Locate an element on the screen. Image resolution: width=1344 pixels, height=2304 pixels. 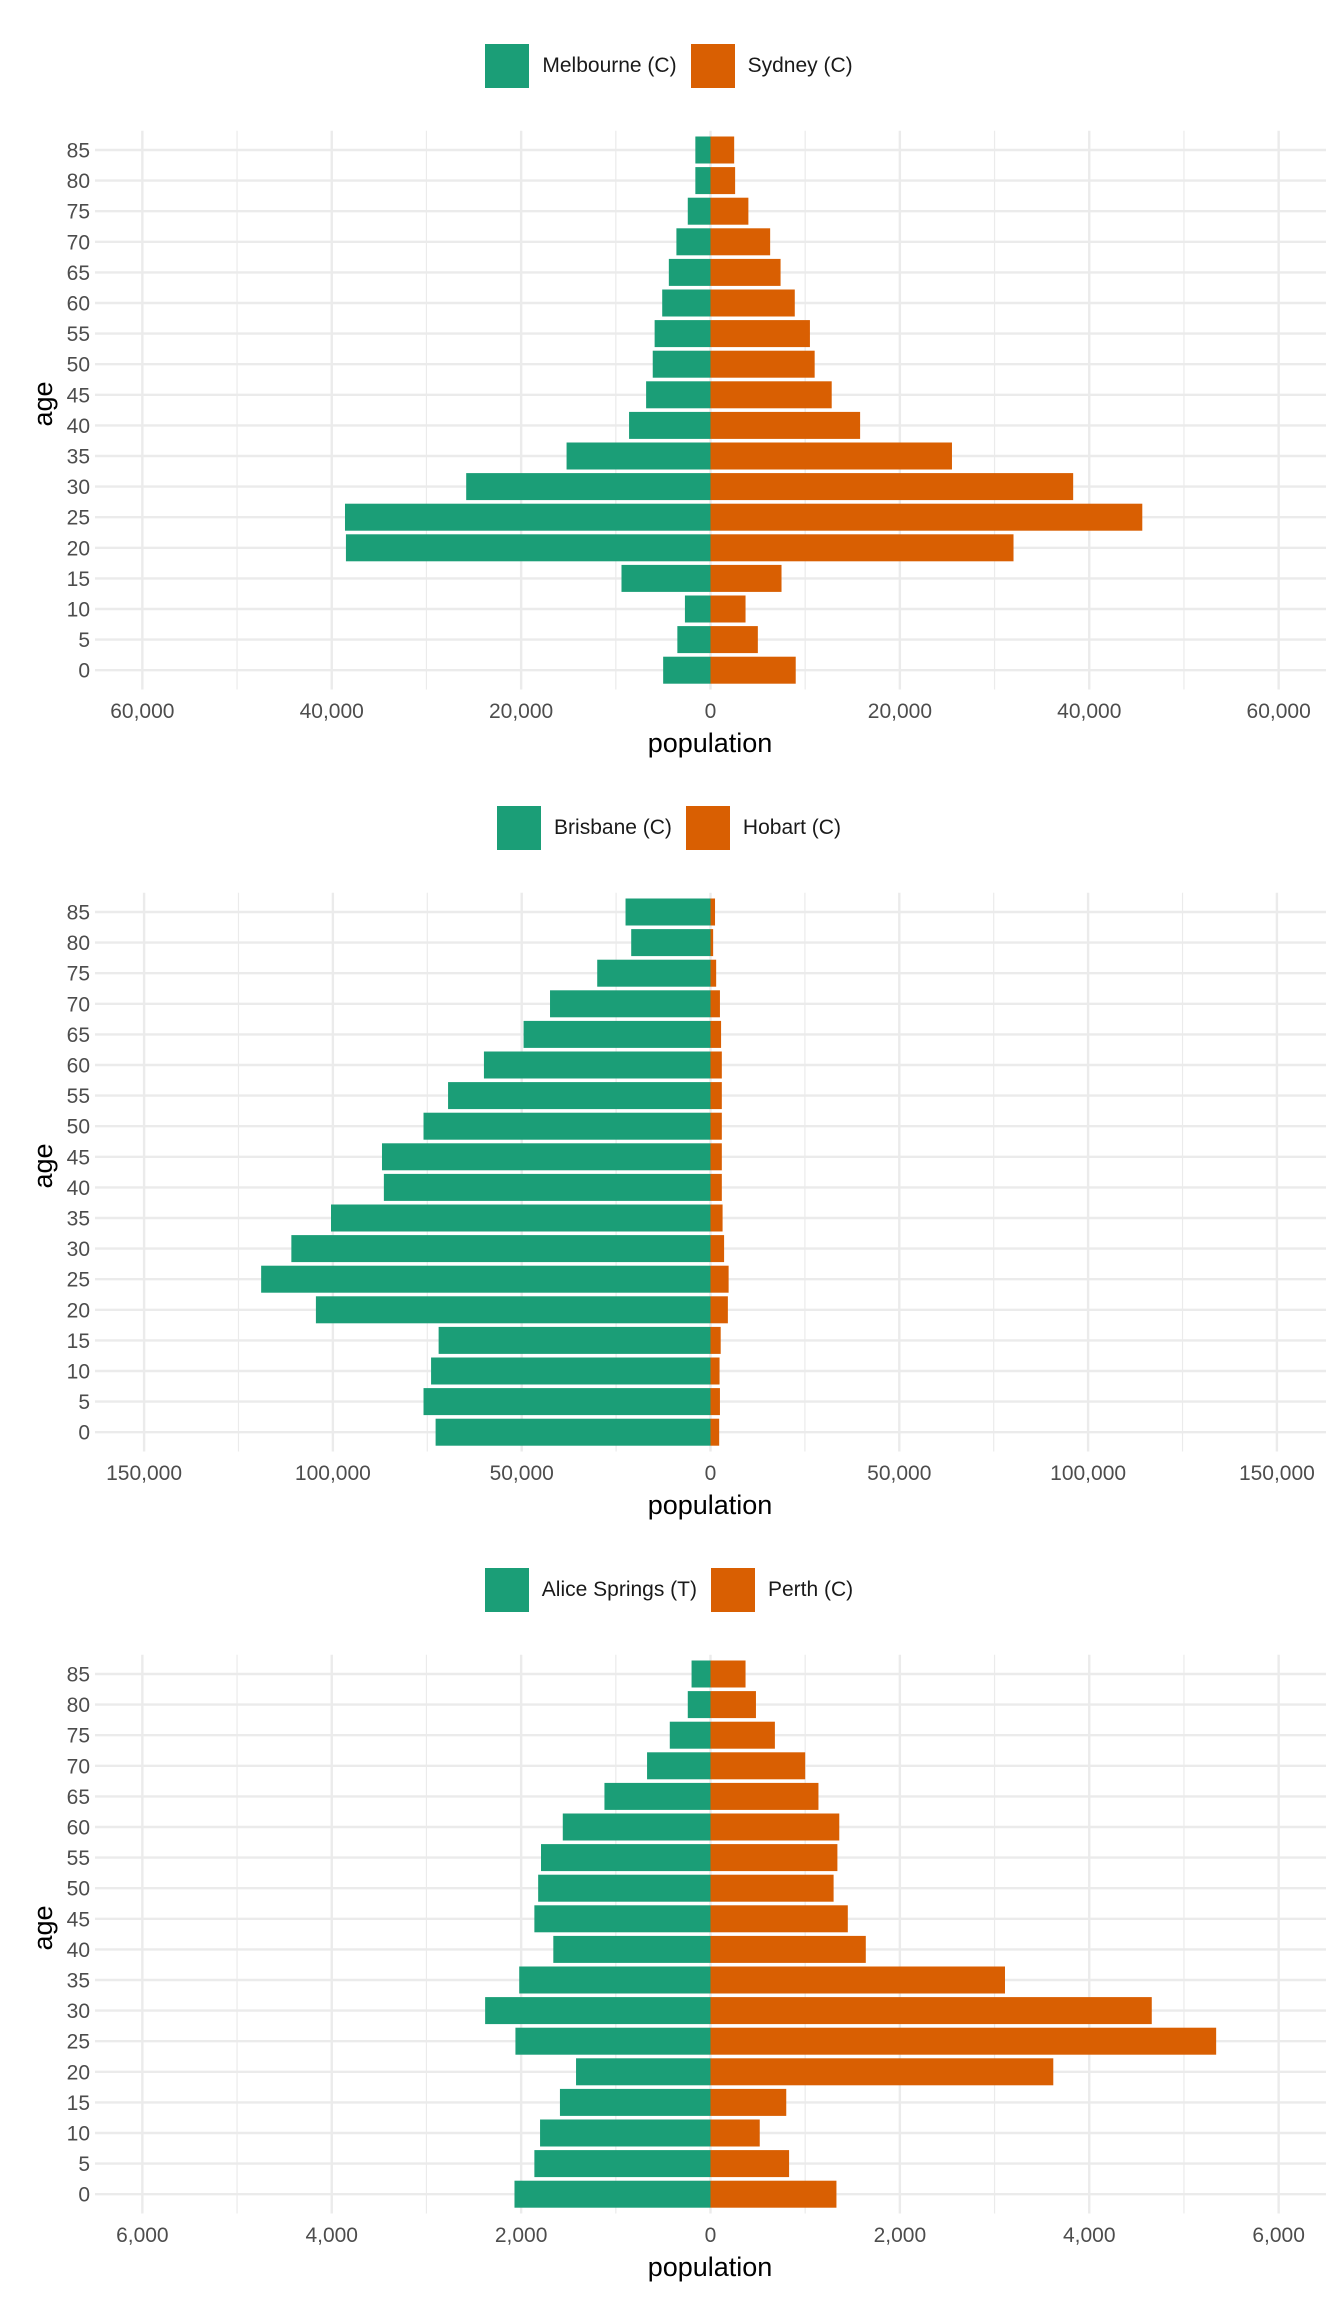
legend-swatch-left is located at coordinates (506, 1590).